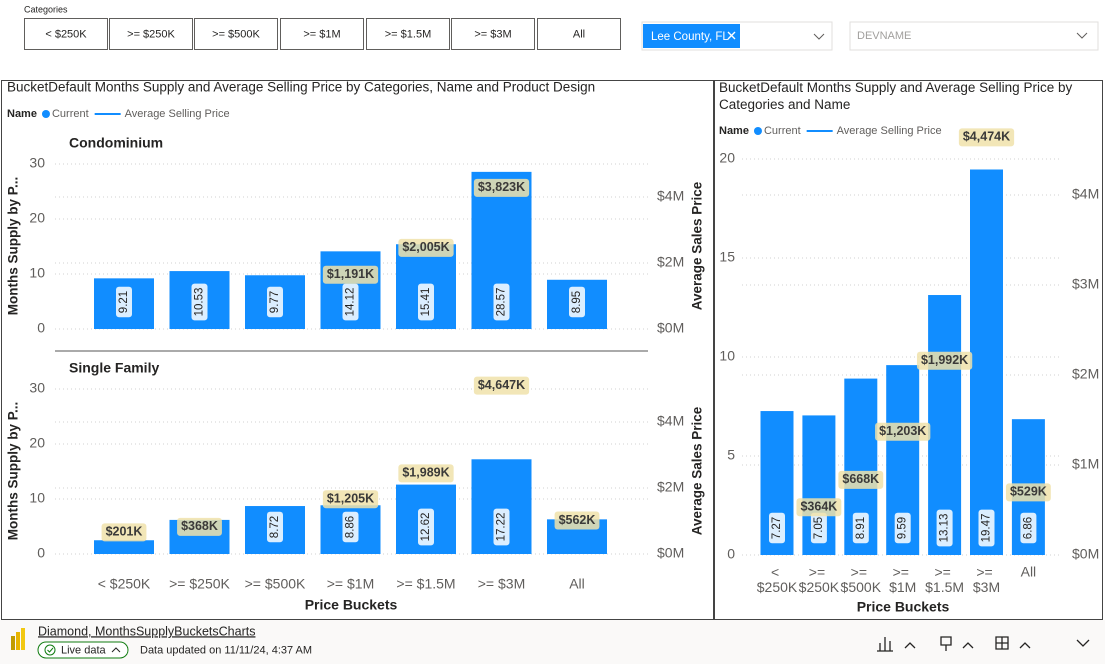  Describe the element at coordinates (146, 631) in the screenshot. I see `report-link: Diamond, MonthsSupplyBucketsCharts` at that location.